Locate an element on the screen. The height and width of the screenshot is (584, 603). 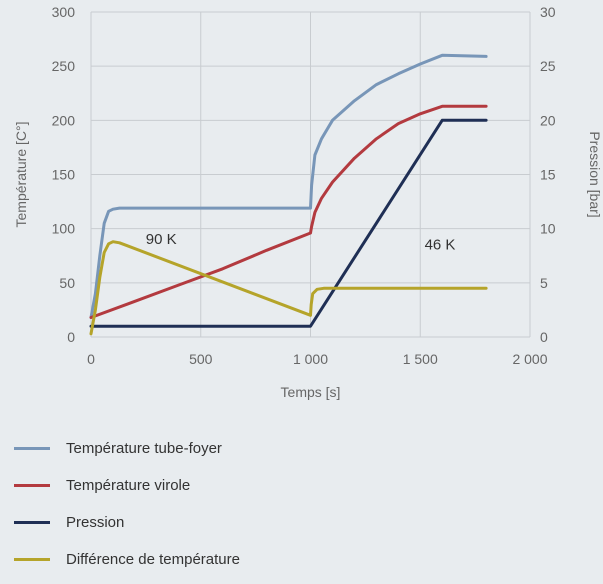
y2-tick-label: 10 is located at coordinates (548, 229).